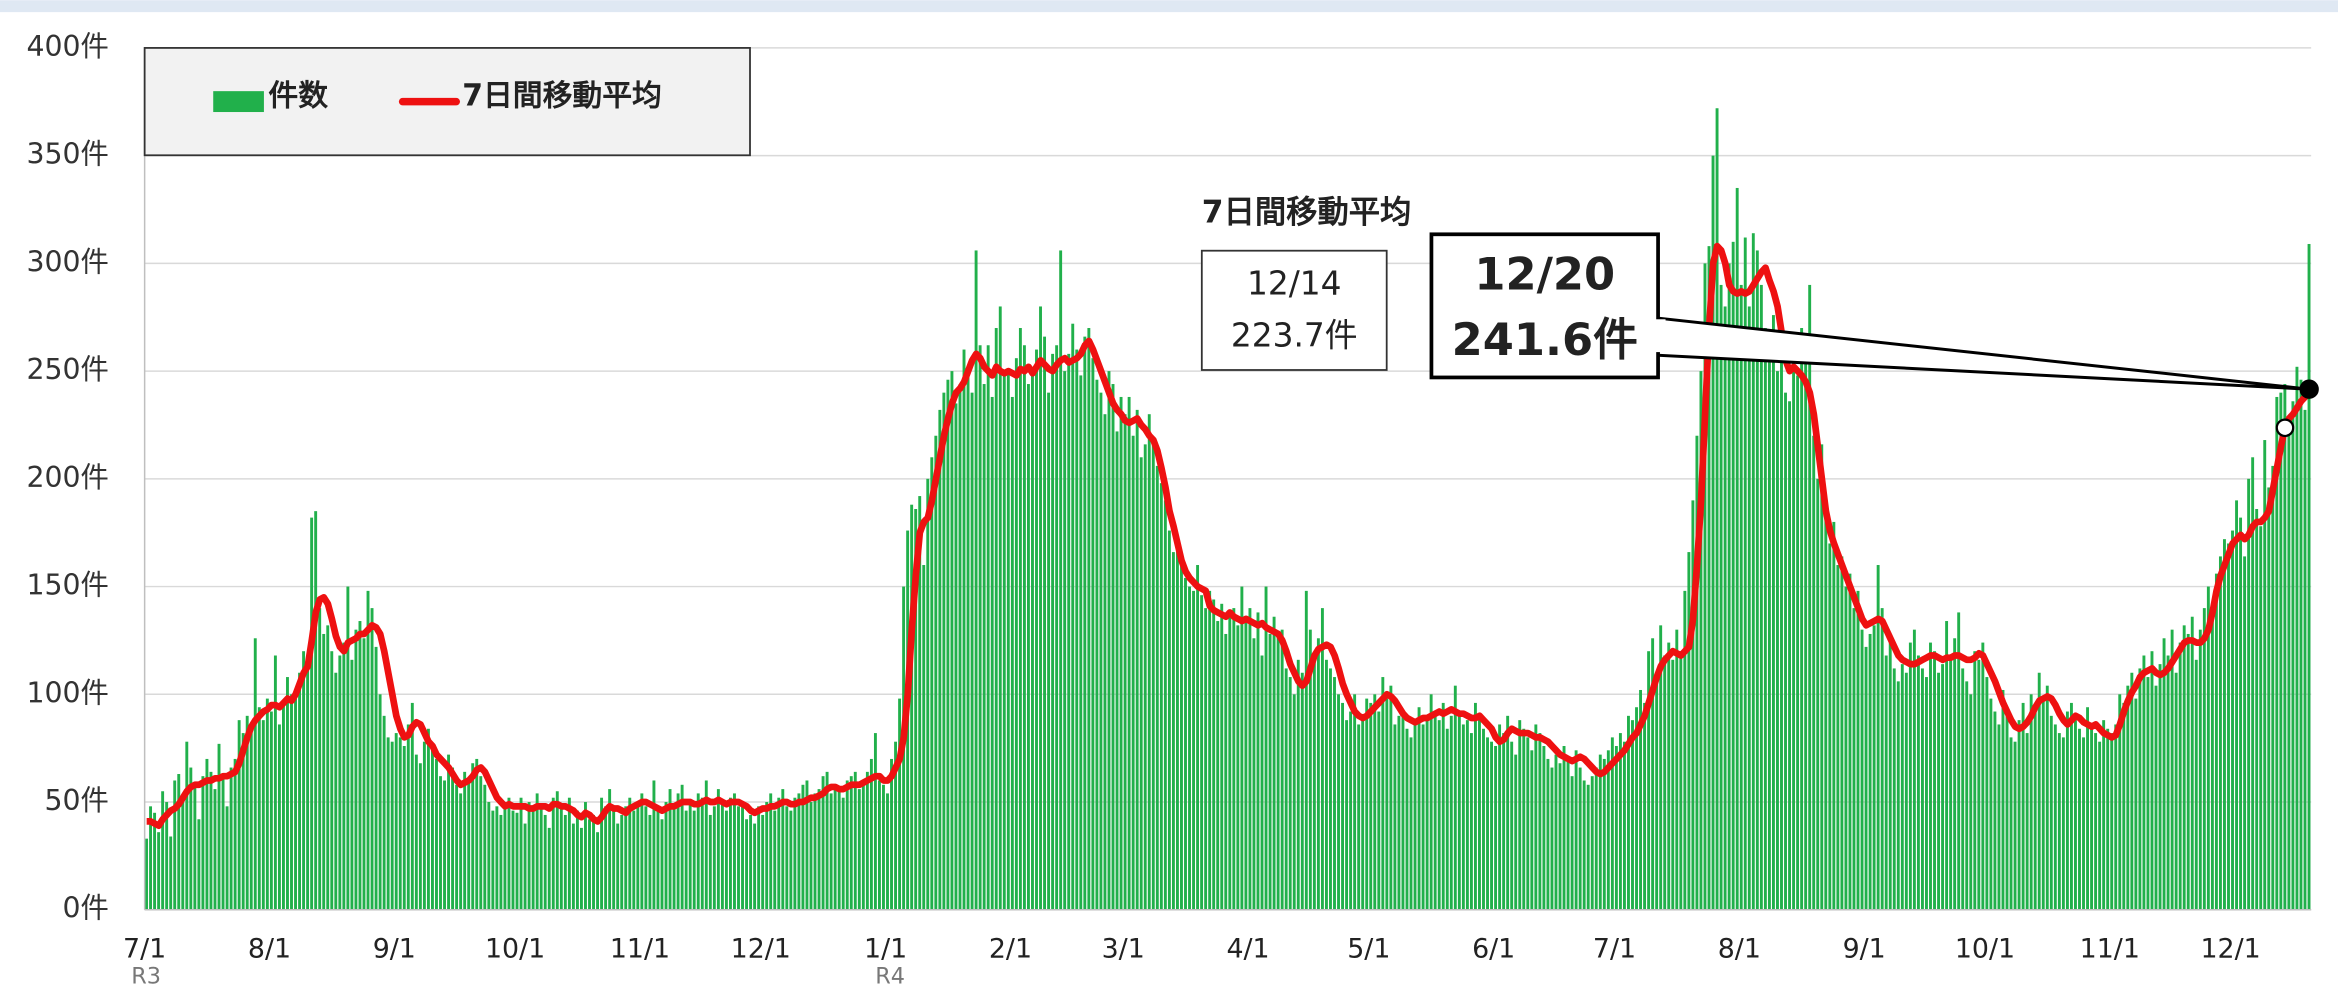 Image resolution: width=2338 pixels, height=986 pixels. What do you see at coordinates (394, 949) in the screenshot?
I see `x-tick-label: 9/1` at bounding box center [394, 949].